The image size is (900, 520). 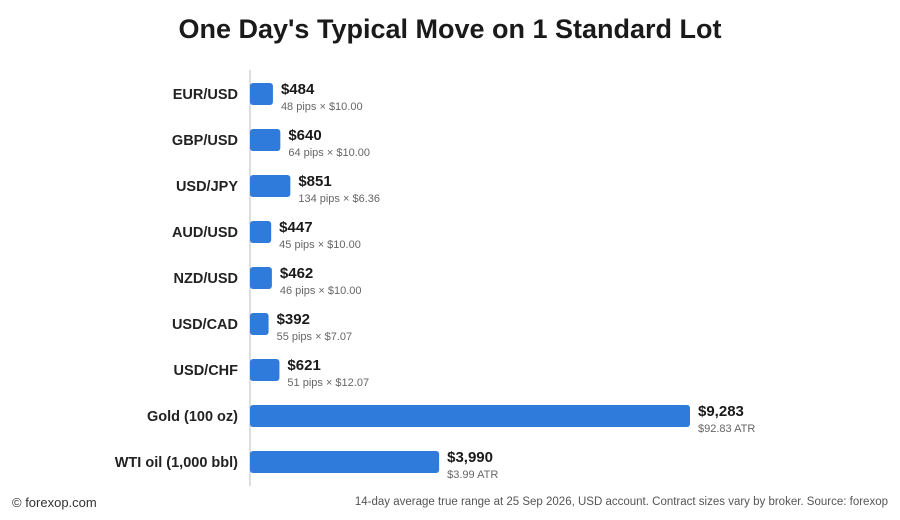 I want to click on sub-label: 134 pips × $6.36, so click(x=339, y=199).